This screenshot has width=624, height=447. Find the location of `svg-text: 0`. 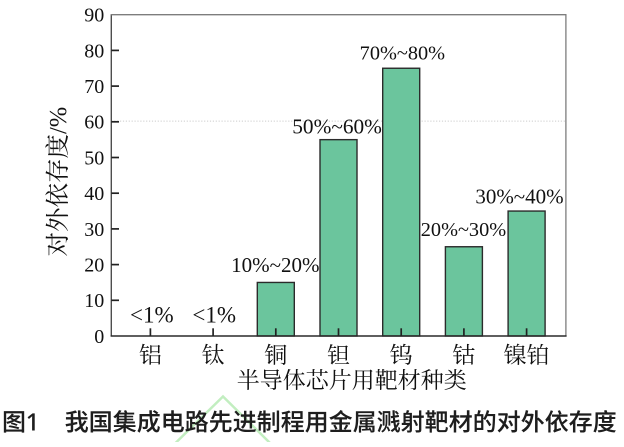

svg-text: 0 is located at coordinates (99, 337).